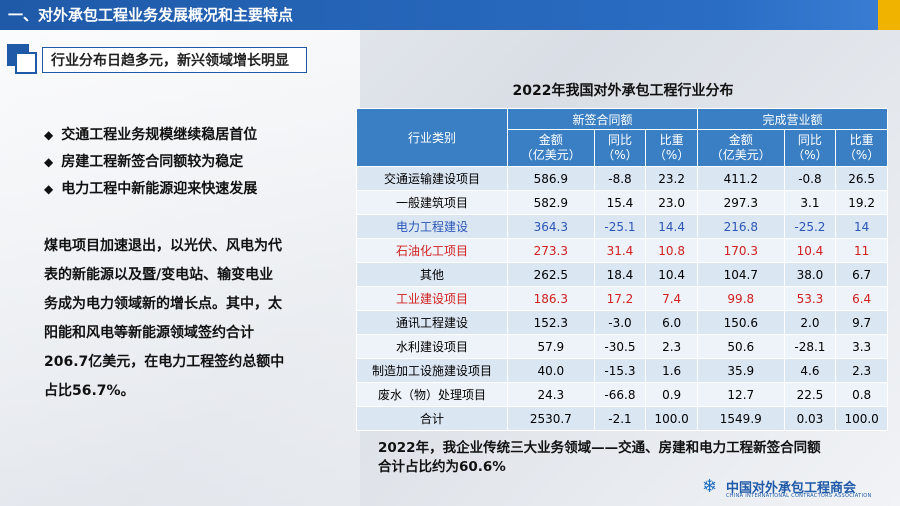  I want to click on category-cell: 一般建筑项目, so click(432, 202).